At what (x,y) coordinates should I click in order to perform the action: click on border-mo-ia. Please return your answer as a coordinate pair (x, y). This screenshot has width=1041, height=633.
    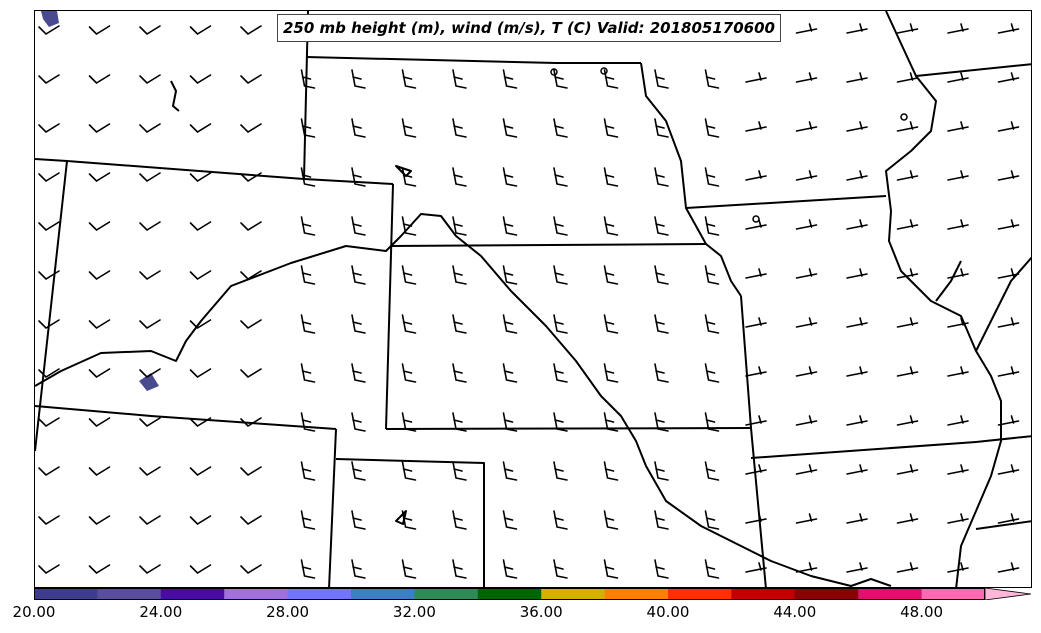
    Looking at the image, I should click on (786, 202).